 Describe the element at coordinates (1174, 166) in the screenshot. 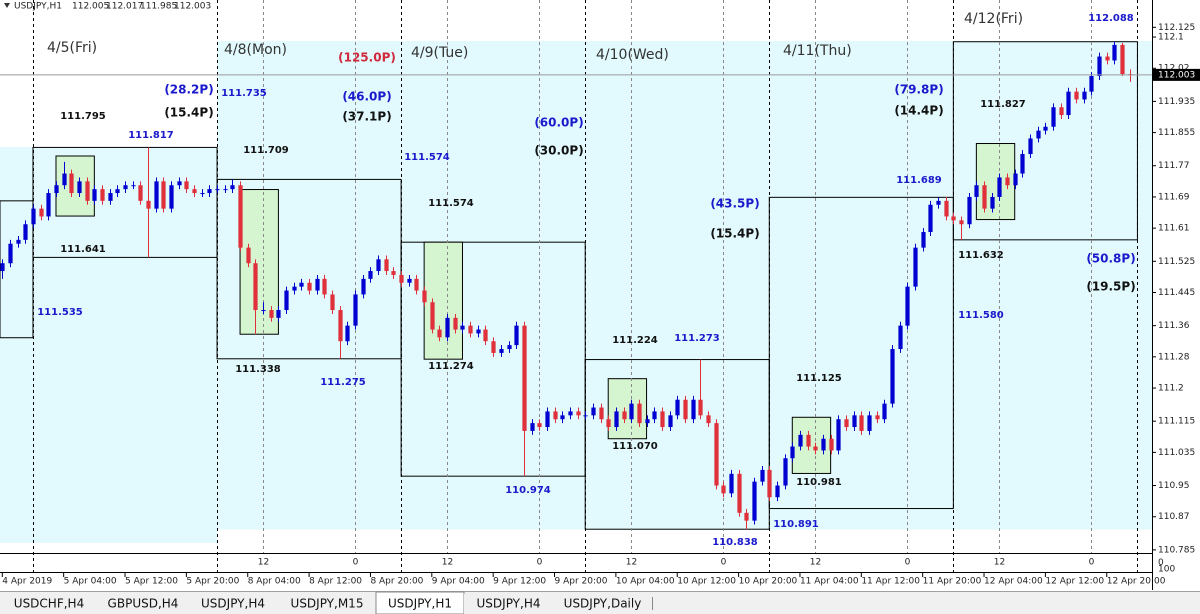

I see `y-tick-label: 111.77` at that location.